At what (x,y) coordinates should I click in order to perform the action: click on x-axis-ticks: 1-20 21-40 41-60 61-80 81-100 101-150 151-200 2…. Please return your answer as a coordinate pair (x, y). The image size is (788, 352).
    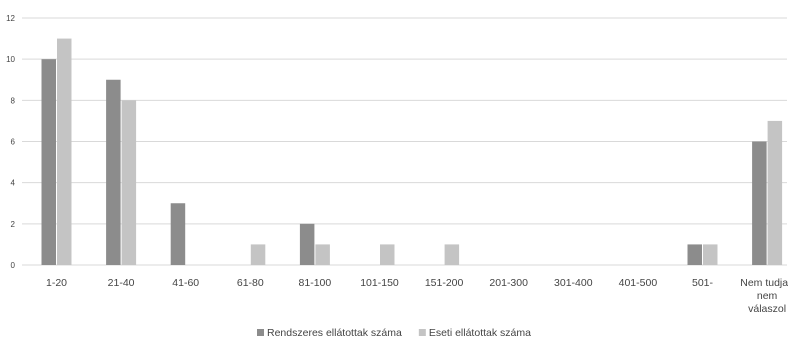
    Looking at the image, I should click on (417, 296).